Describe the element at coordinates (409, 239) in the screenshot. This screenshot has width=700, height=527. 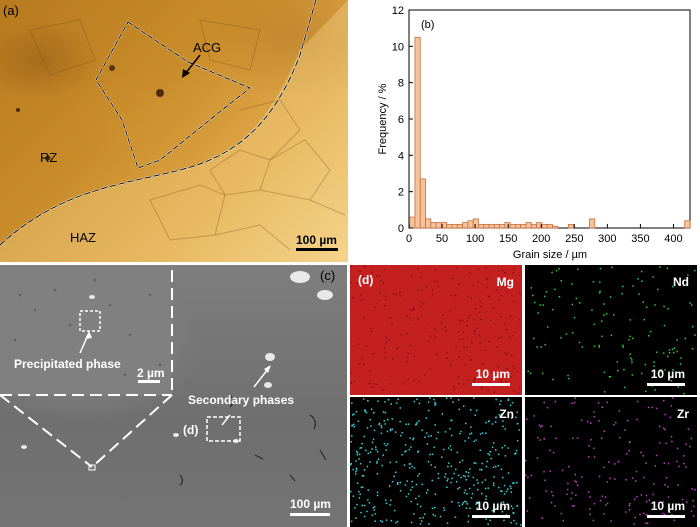
I see `x-tick-label: 0` at that location.